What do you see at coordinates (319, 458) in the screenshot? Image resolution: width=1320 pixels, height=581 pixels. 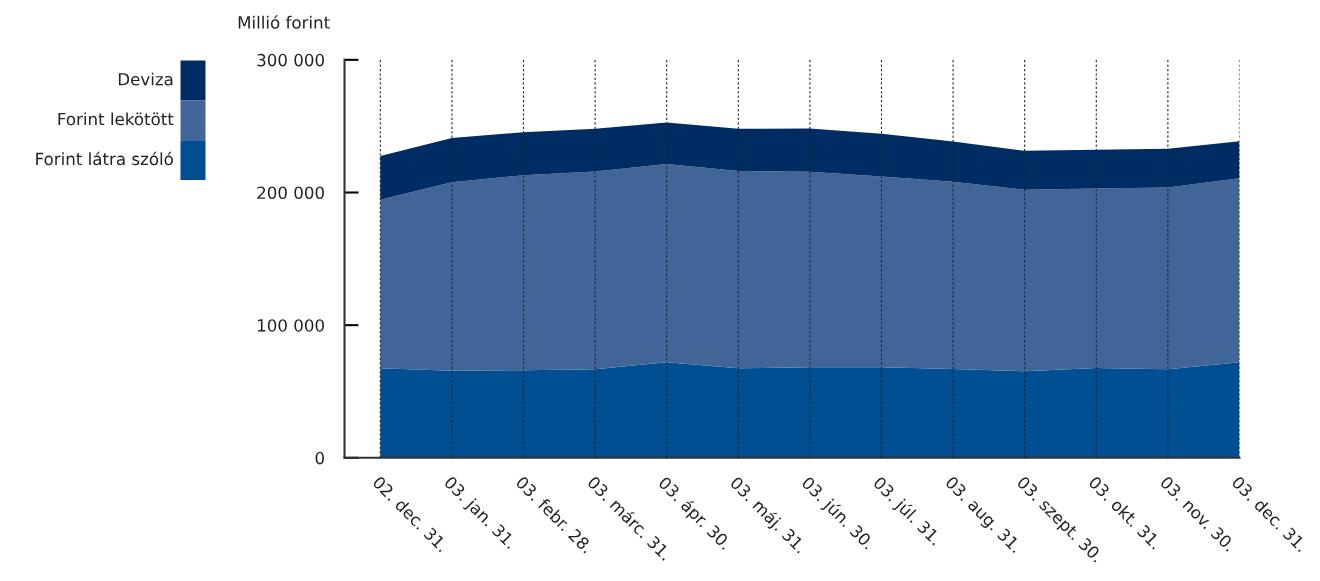 I see `y-tick-label: 0` at bounding box center [319, 458].